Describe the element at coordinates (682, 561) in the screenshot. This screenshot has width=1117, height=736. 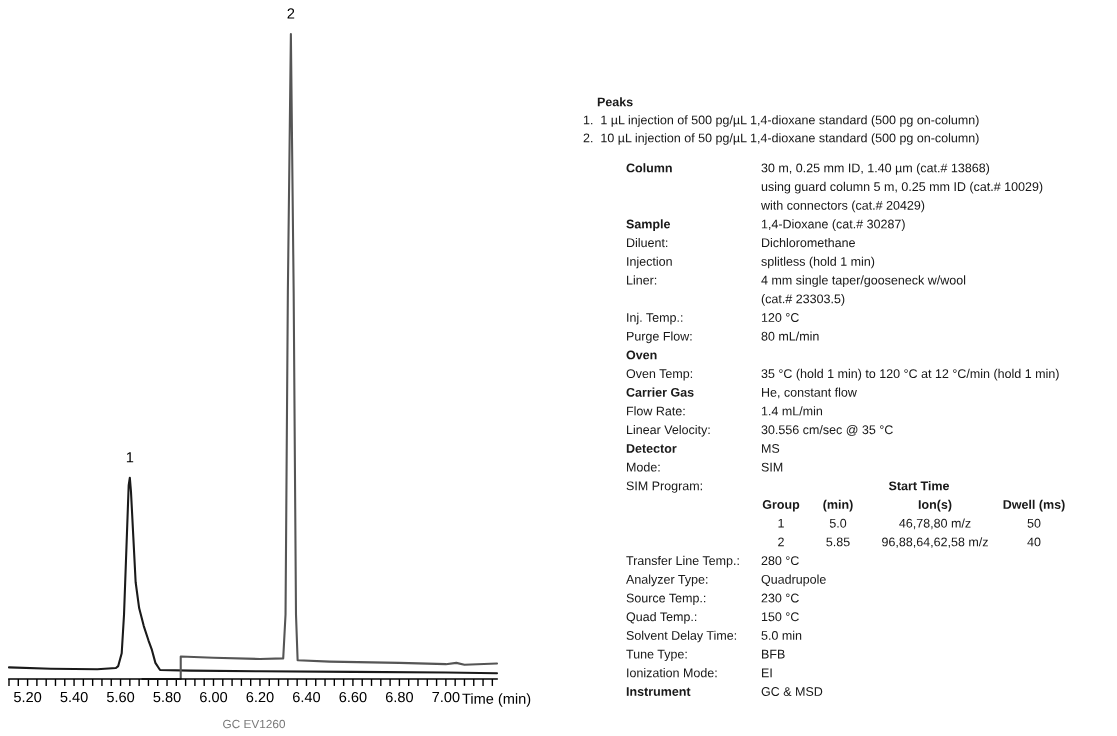
I see `text: Transfer Line Temp.:` at that location.